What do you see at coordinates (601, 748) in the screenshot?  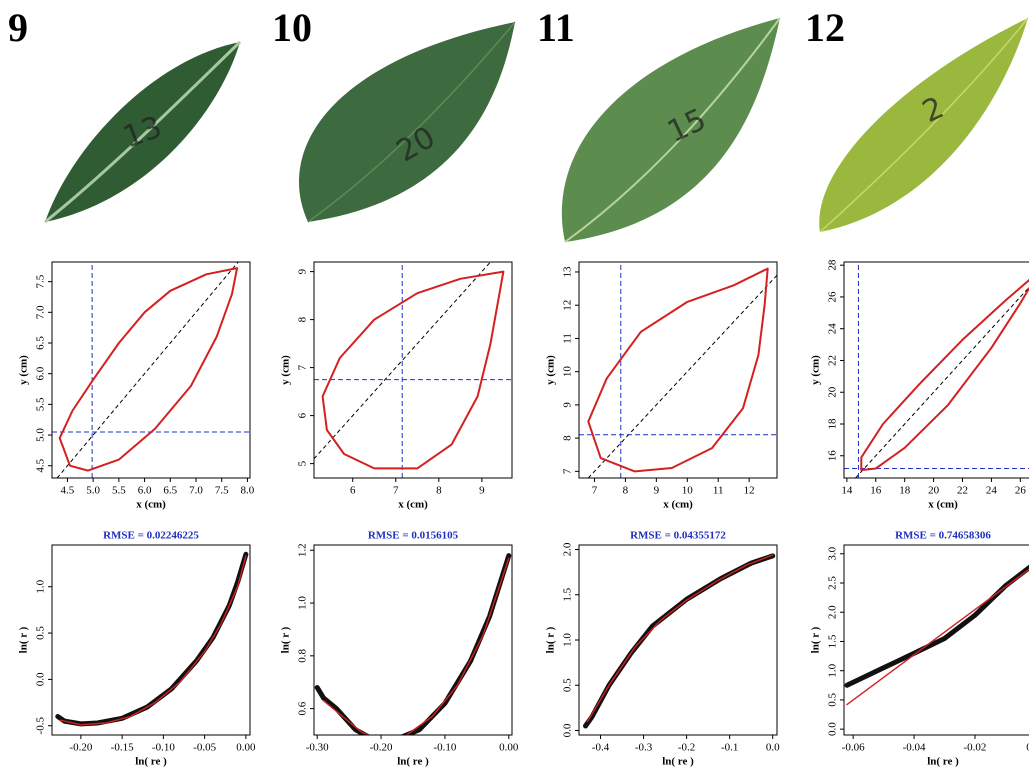 I see `x-tick-label: -0.4` at bounding box center [601, 748].